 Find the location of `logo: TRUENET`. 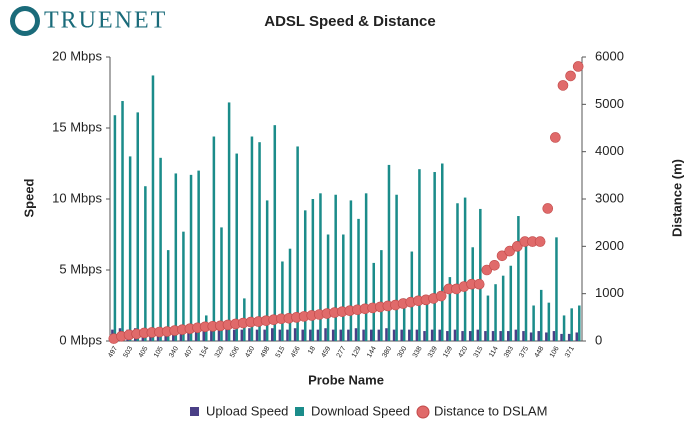

logo: TRUENET is located at coordinates (88, 21).